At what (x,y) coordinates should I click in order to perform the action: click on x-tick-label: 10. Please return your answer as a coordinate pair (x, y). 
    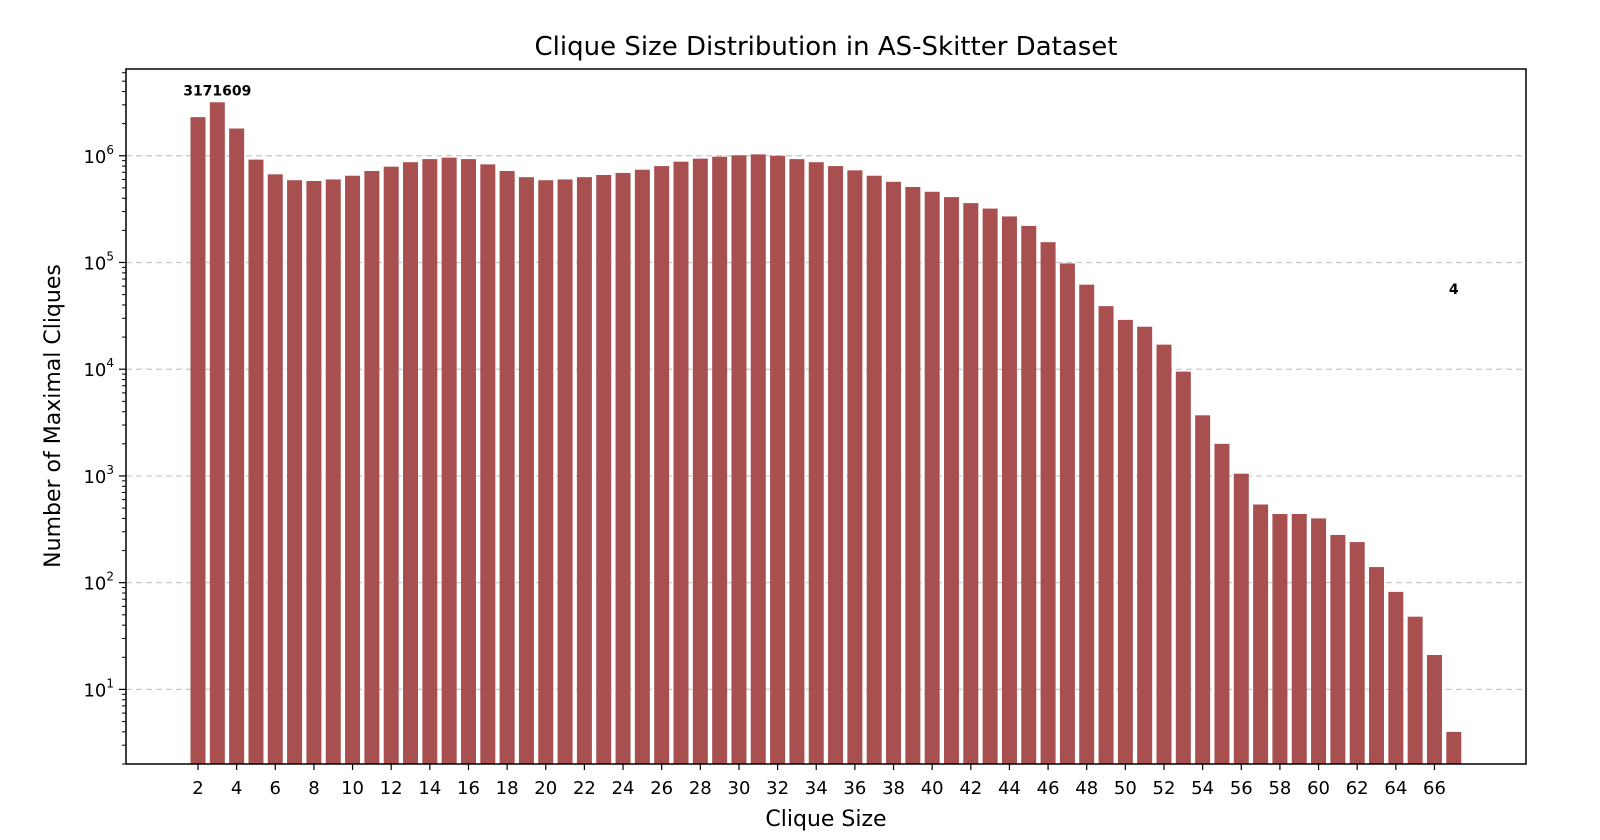
    Looking at the image, I should click on (352, 788).